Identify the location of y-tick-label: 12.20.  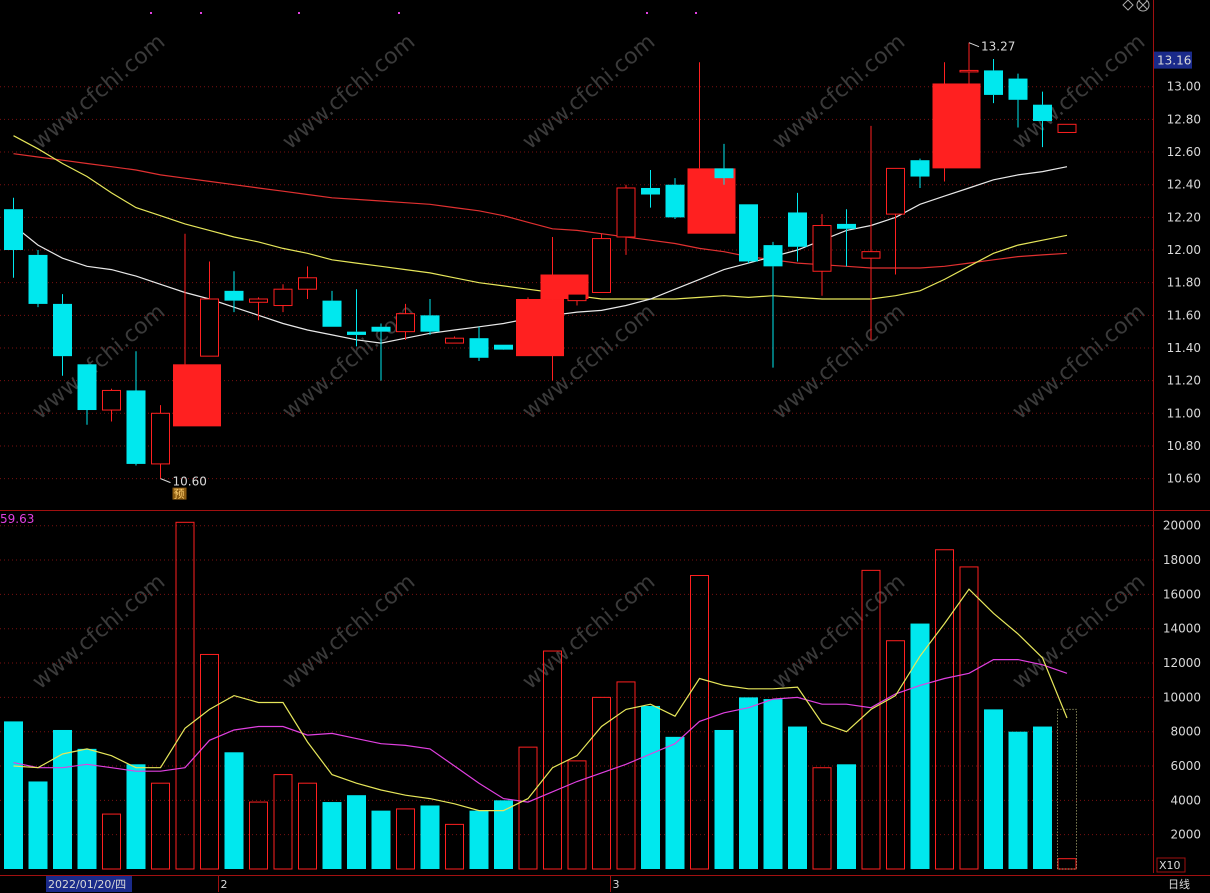
(1184, 217).